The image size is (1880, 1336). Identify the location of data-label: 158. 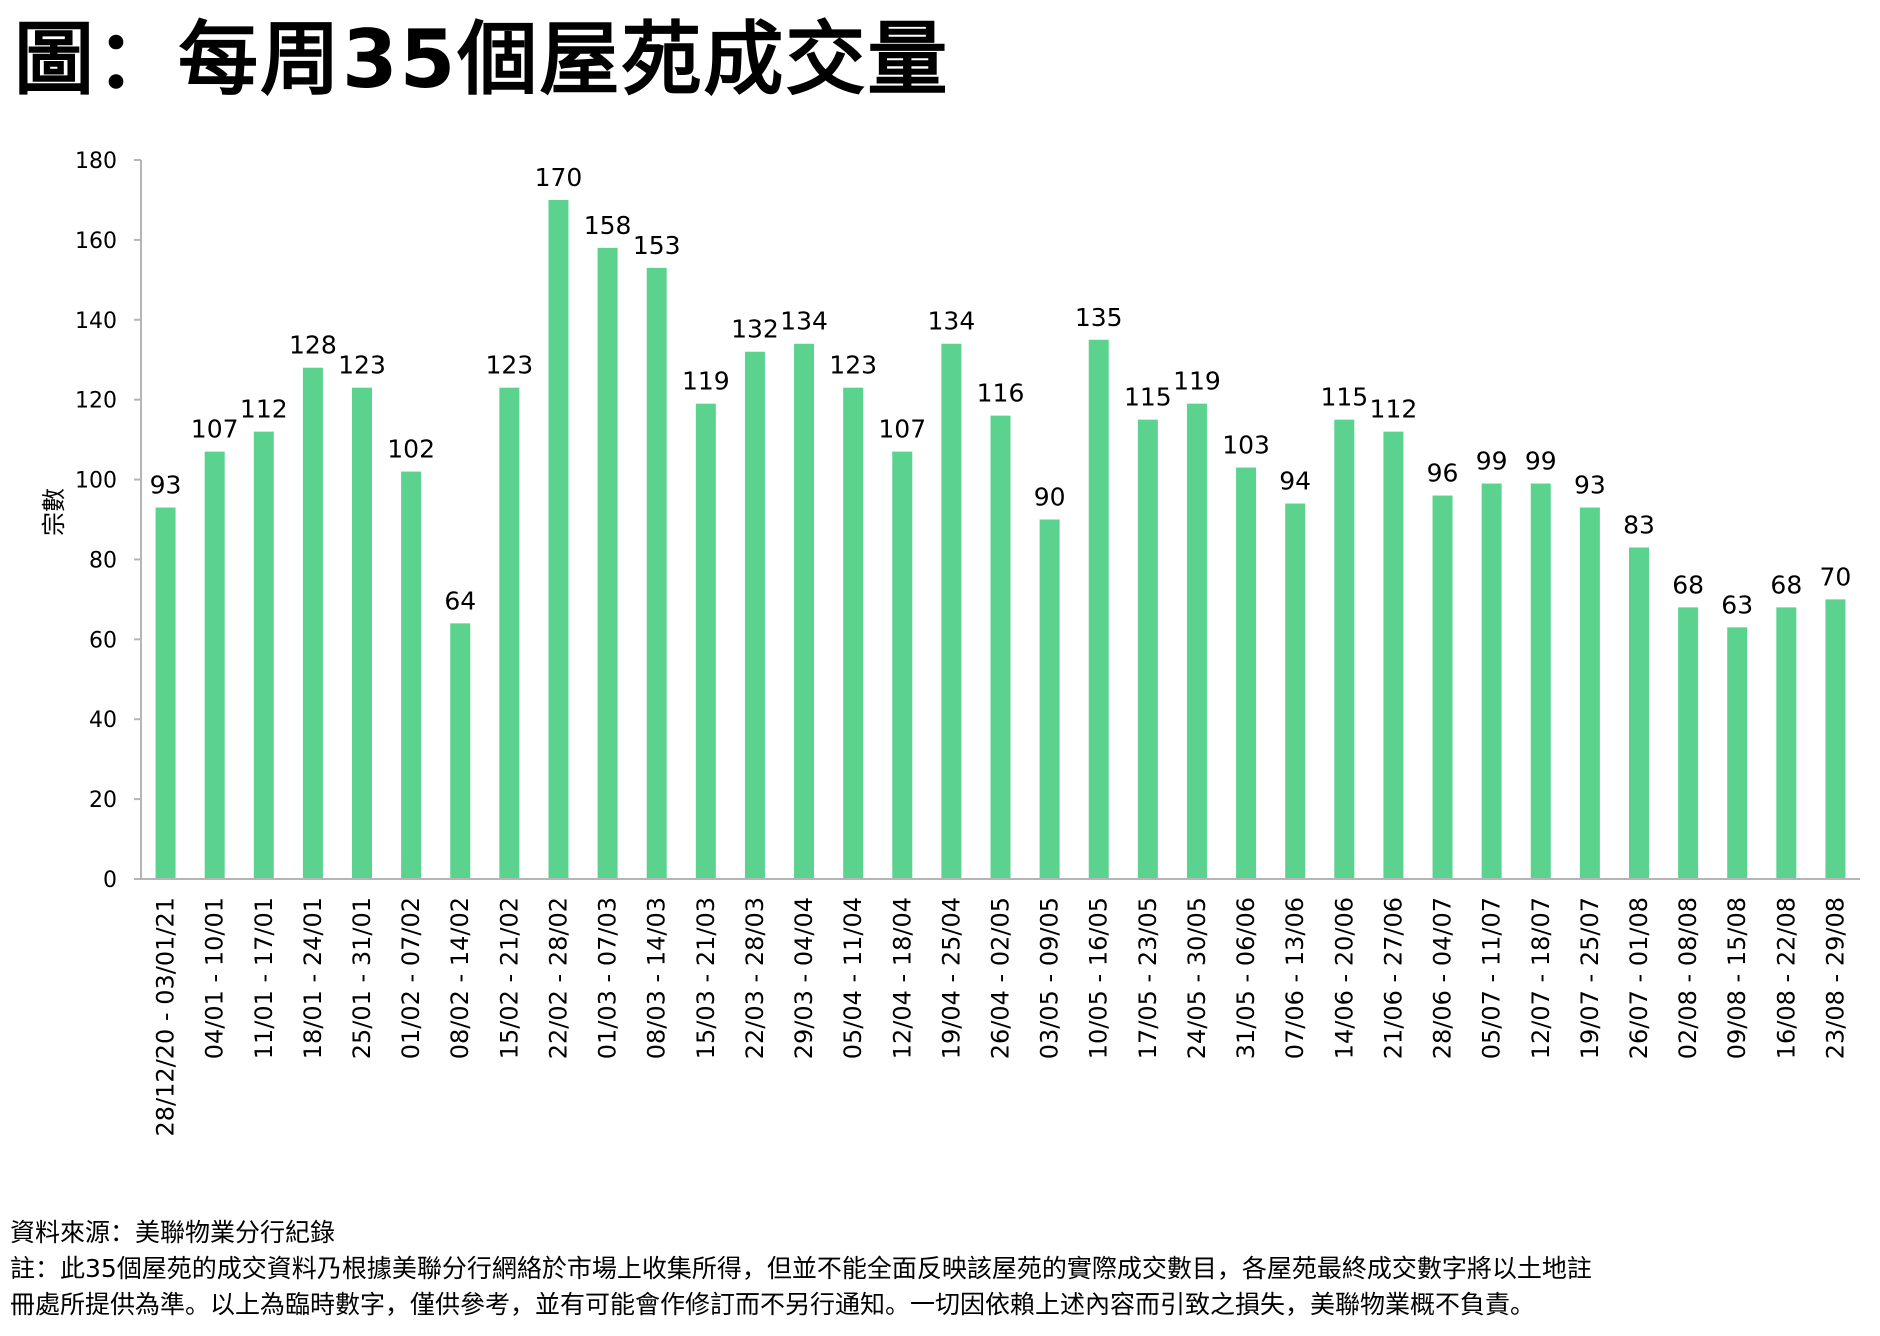
(608, 225).